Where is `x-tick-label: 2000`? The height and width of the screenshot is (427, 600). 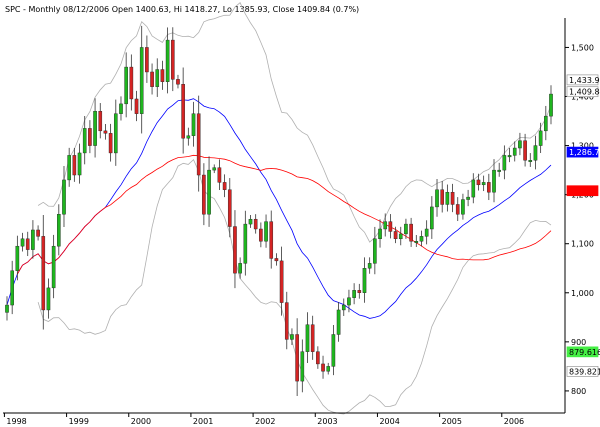
x-tick-label: 2000 is located at coordinates (141, 421).